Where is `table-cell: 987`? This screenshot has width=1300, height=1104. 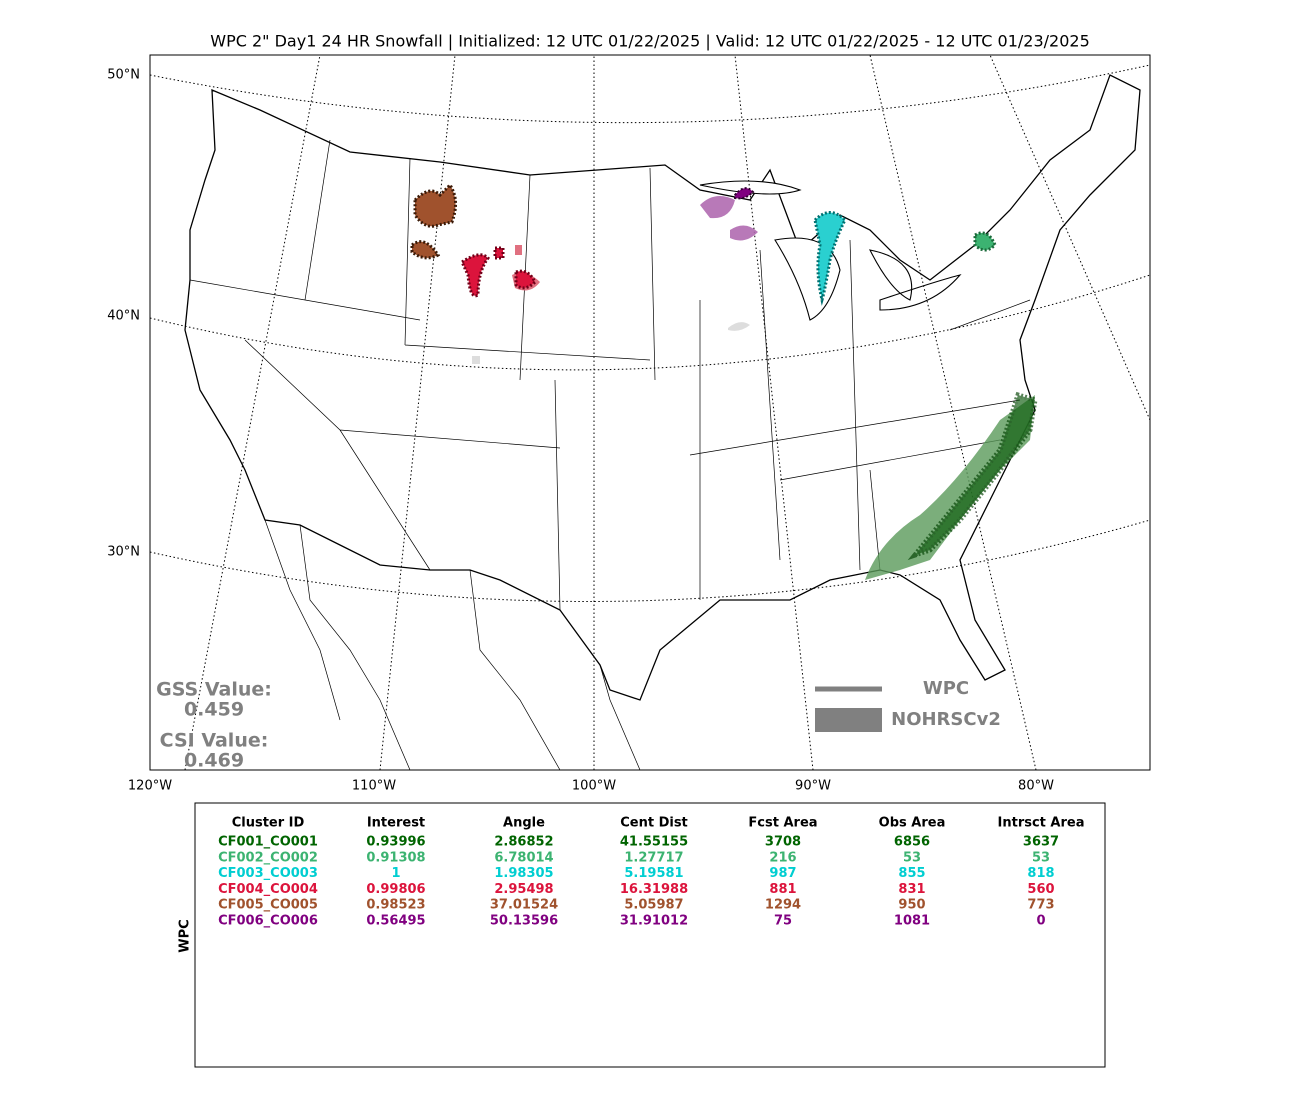 table-cell: 987 is located at coordinates (782, 873).